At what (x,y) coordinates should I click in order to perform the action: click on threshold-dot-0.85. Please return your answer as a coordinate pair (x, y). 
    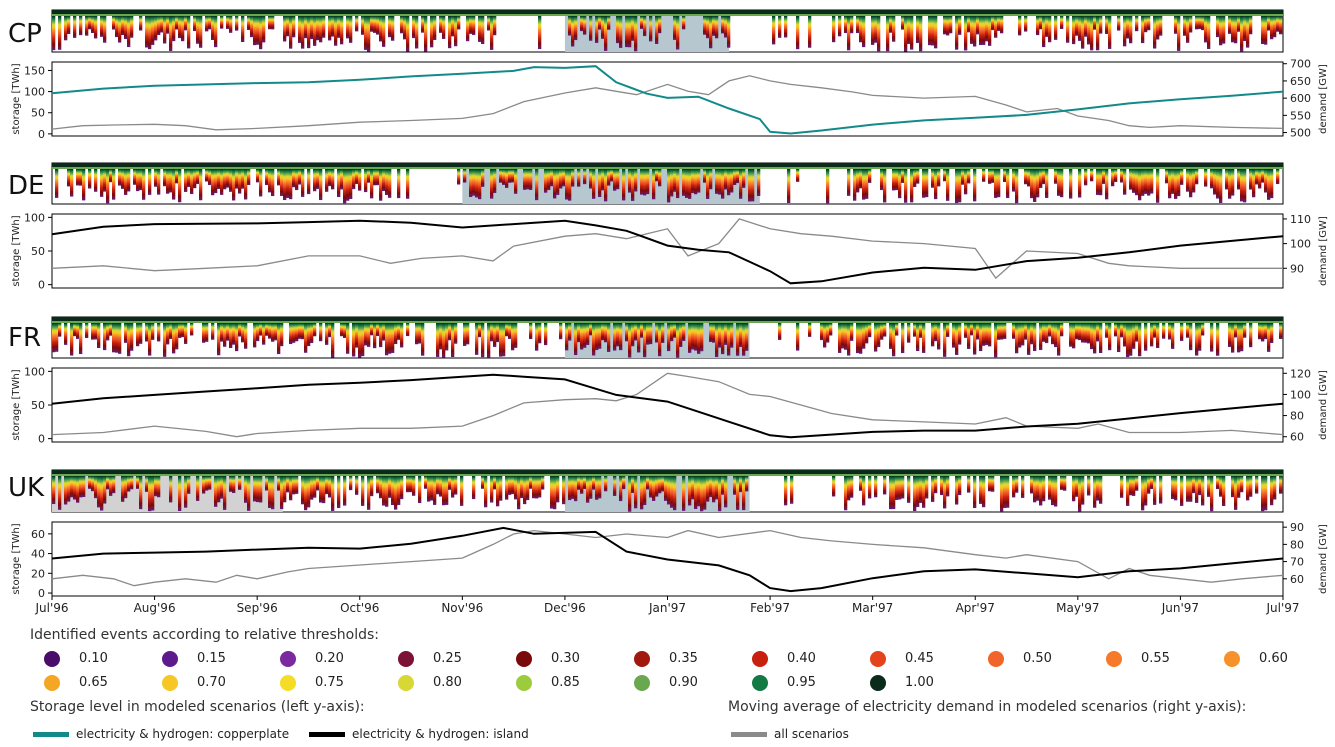
    Looking at the image, I should click on (524, 683).